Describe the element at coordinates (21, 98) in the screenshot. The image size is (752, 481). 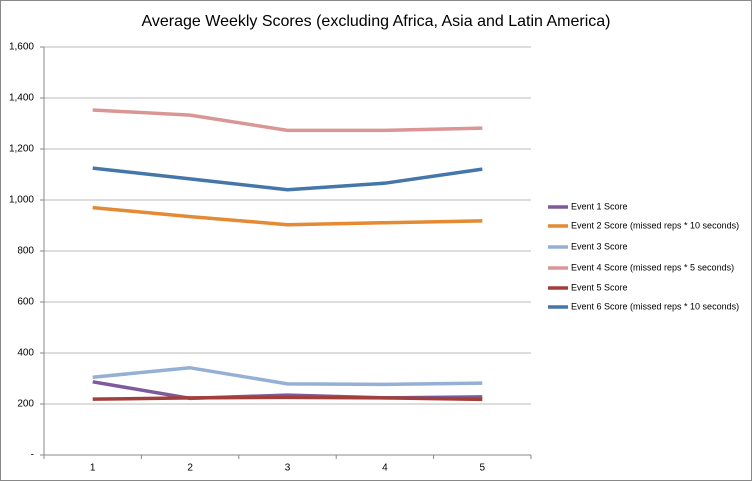
I see `y-tick-label: 1,400` at that location.